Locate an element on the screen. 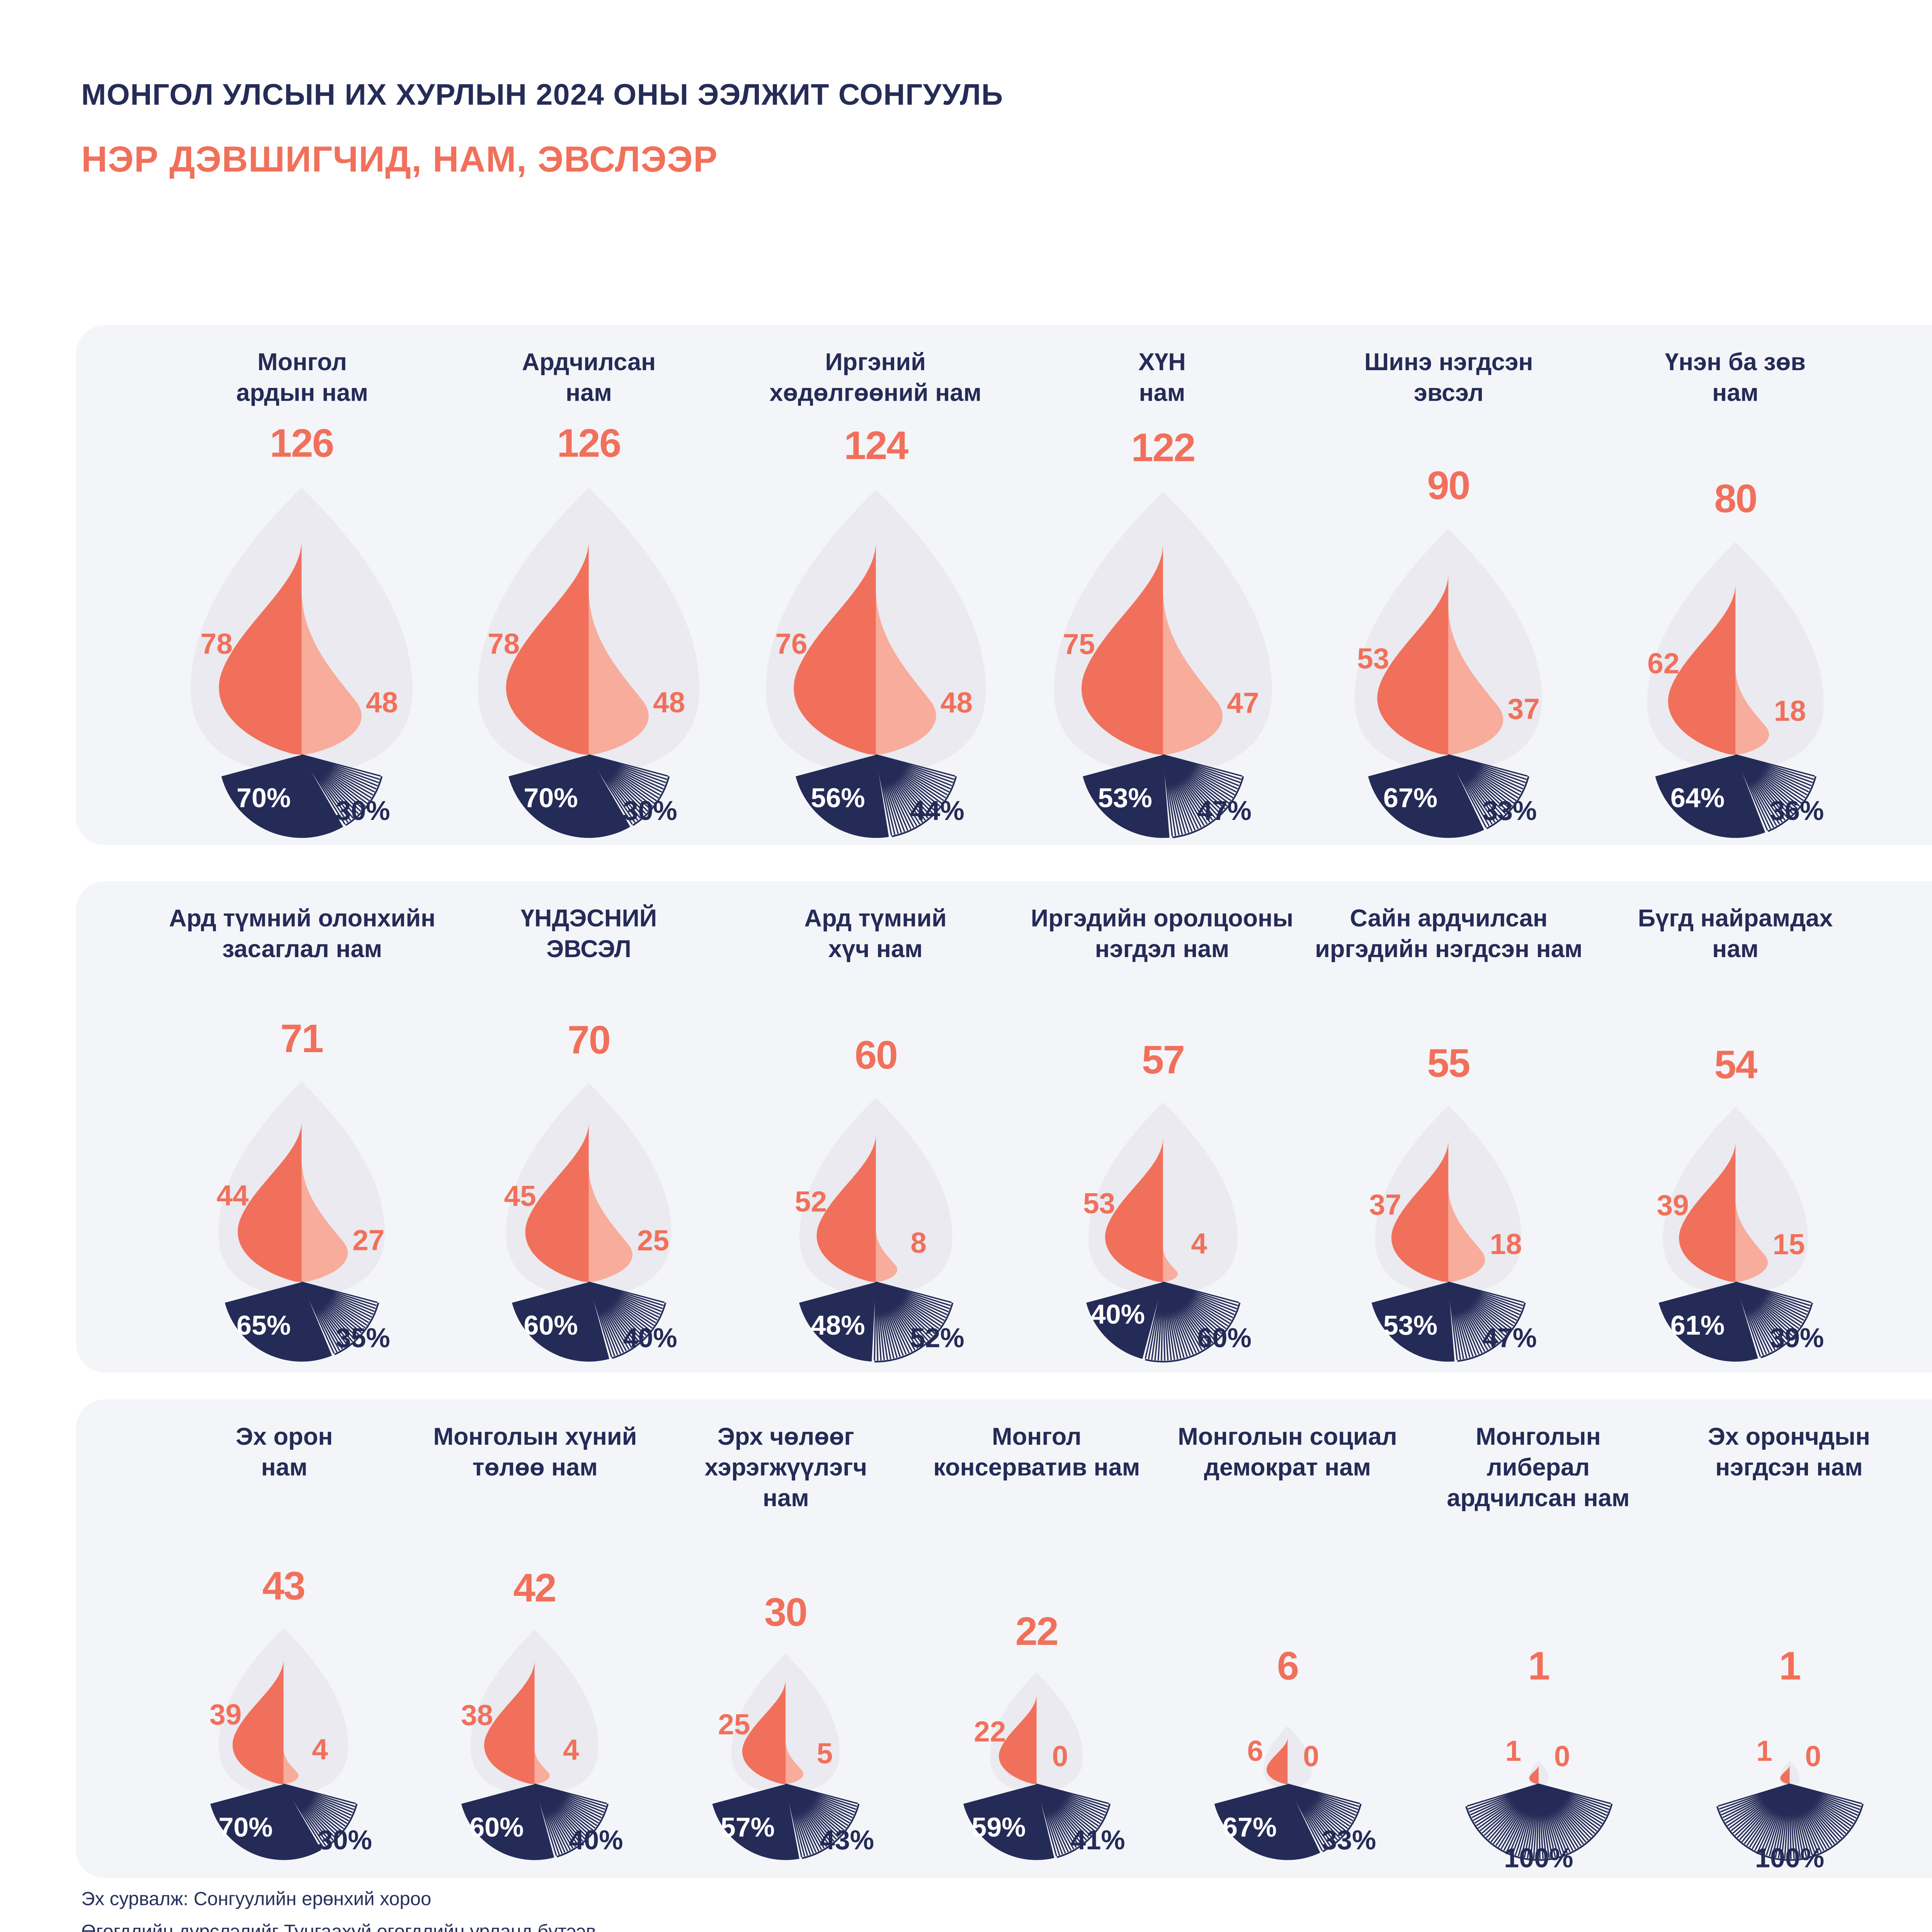 Image resolution: width=1932 pixels, height=1932 pixels. party-name: Эрх чөлөөг хэрэгжүүлэгч нам is located at coordinates (786, 1468).